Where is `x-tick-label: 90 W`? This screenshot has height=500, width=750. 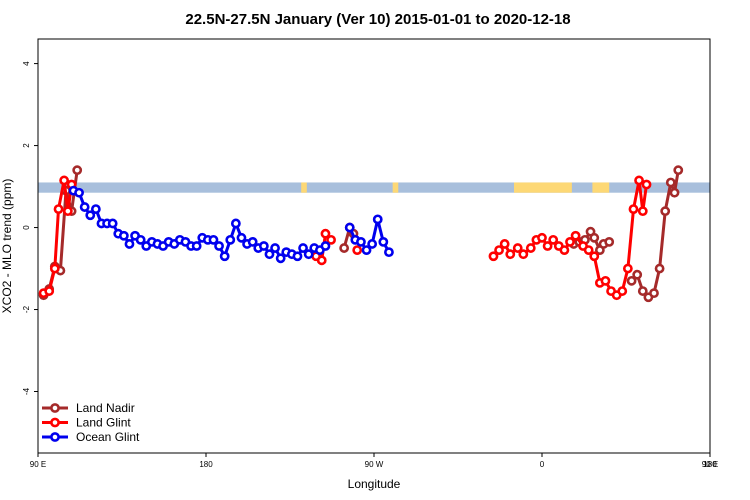
x-tick-label: 90 W is located at coordinates (374, 464).